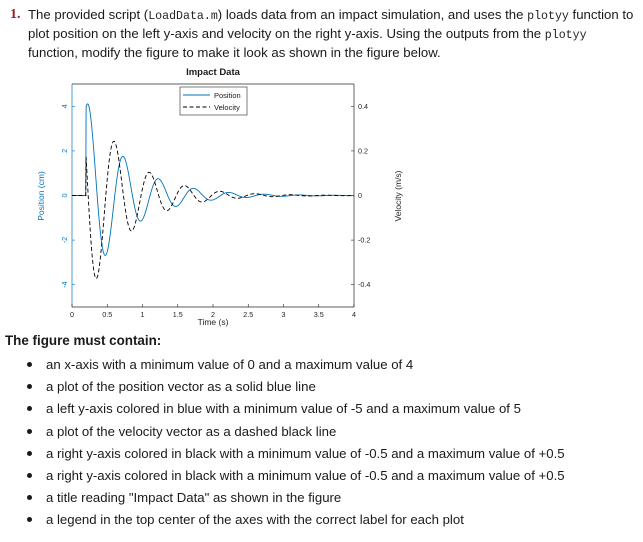 The image size is (643, 542). Describe the element at coordinates (64, 196) in the screenshot. I see `y-left-tick-label: 0` at that location.